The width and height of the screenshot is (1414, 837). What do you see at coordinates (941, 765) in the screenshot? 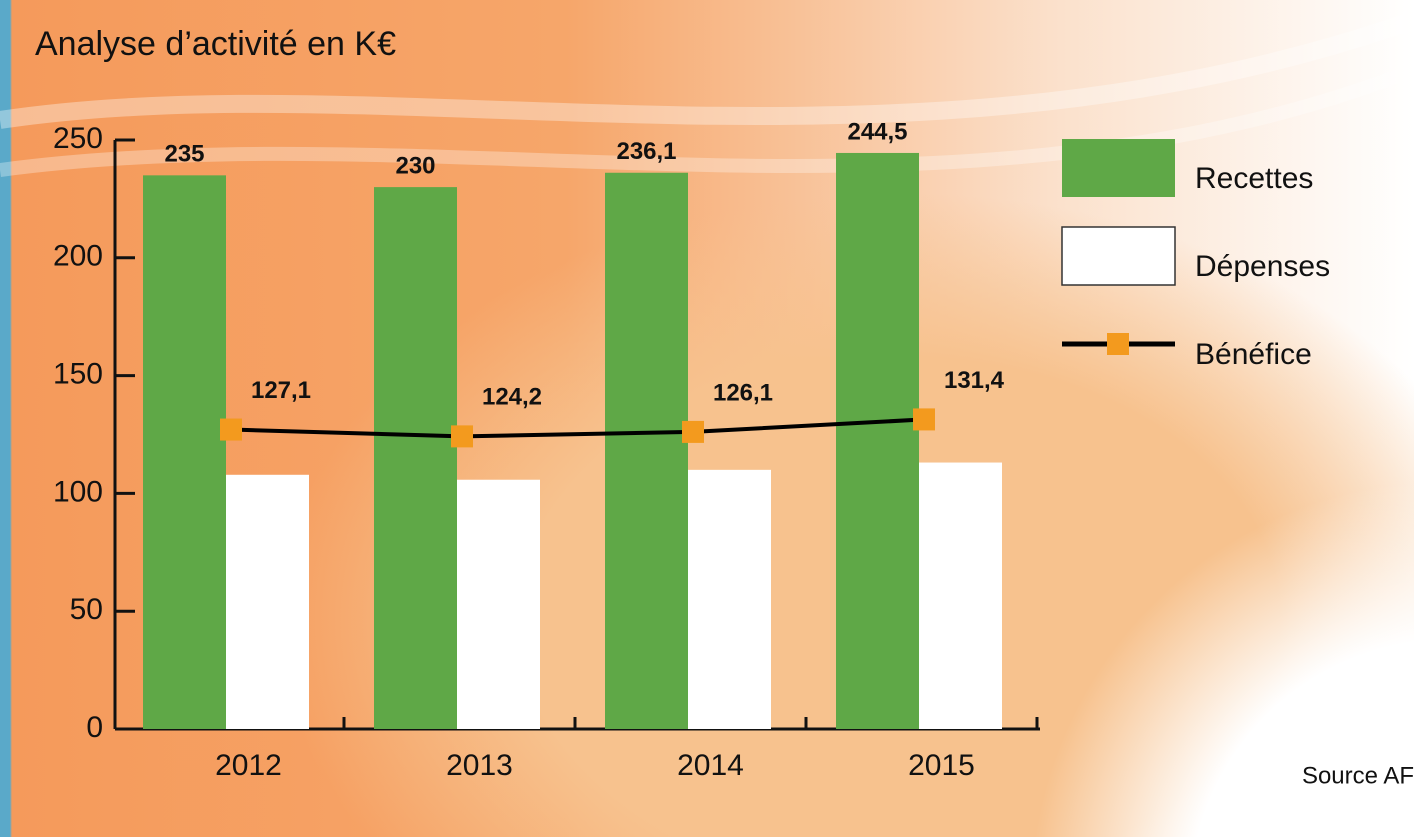
I see `x-tick-label: 2015` at bounding box center [941, 765].